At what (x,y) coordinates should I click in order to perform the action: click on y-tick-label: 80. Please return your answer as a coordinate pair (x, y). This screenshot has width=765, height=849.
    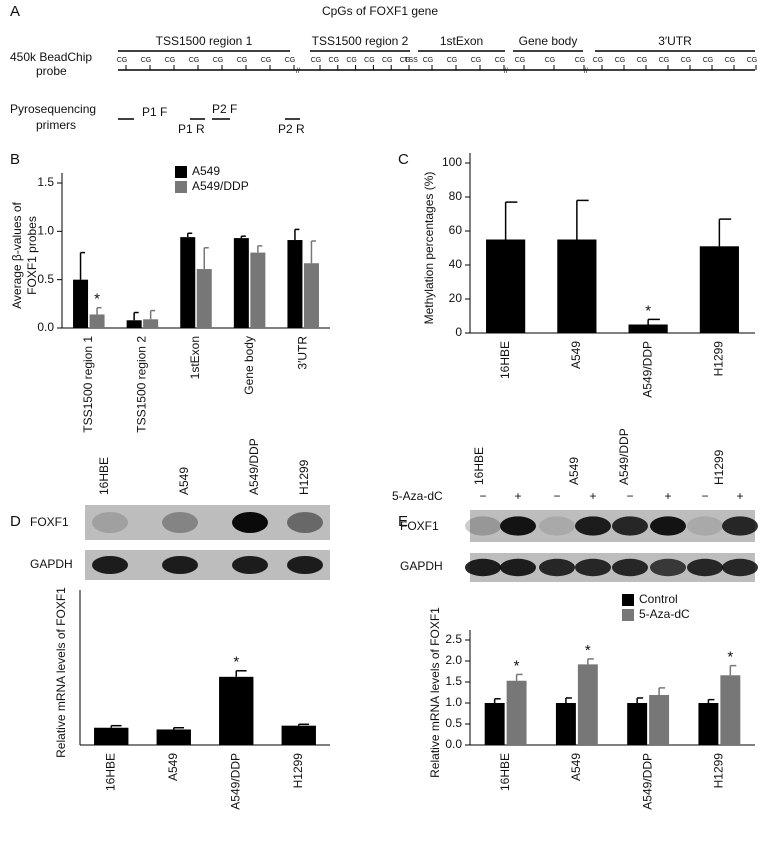
    Looking at the image, I should click on (456, 196).